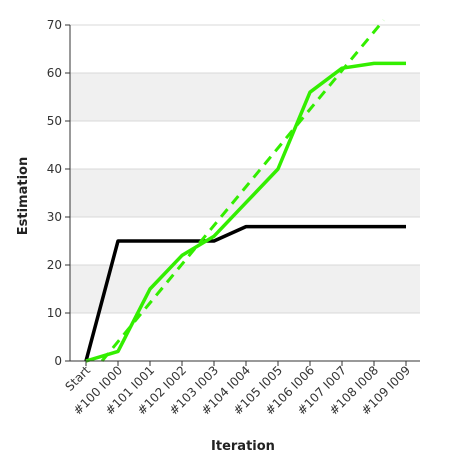 The image size is (454, 459). I want to click on y-tick-label: 40, so click(54, 169).